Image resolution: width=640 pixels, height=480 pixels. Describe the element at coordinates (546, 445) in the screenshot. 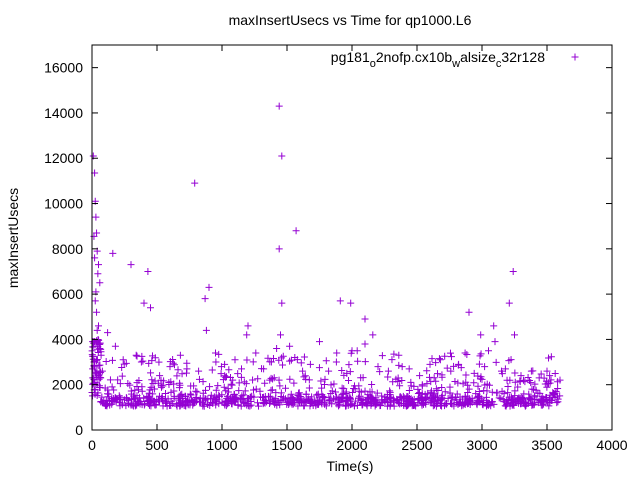

I see `x-tick-label: 3500` at that location.